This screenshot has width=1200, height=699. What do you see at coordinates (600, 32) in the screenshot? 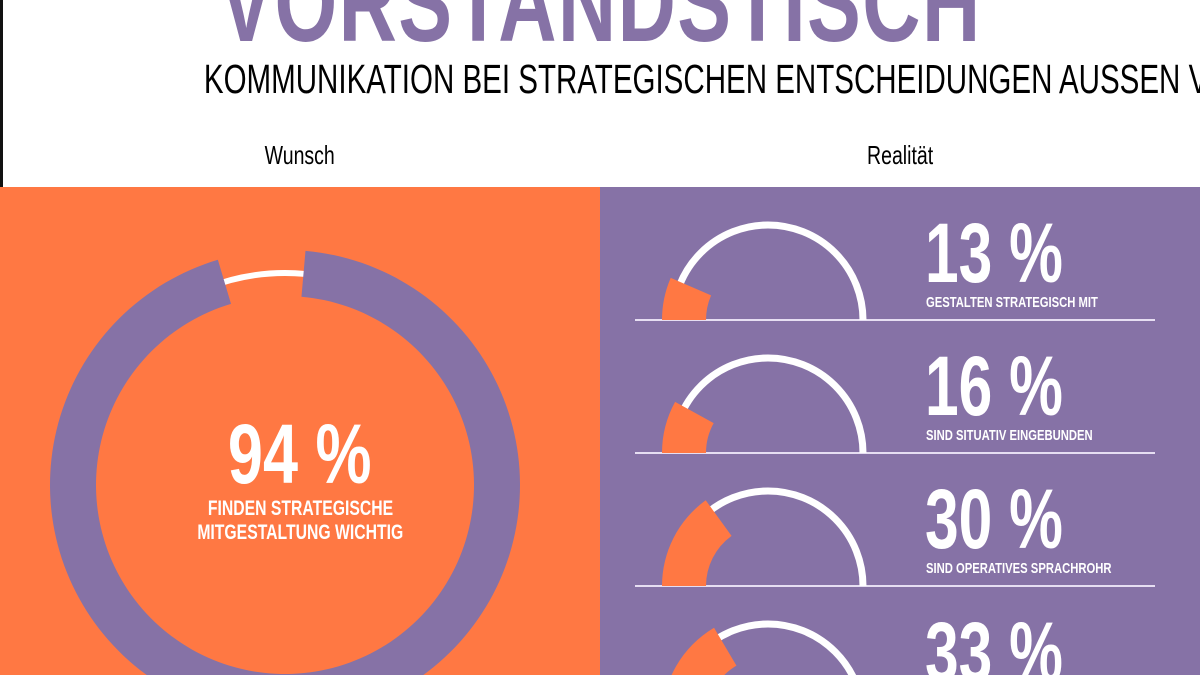
I see `page-title: VORSTANDSTISCH` at bounding box center [600, 32].